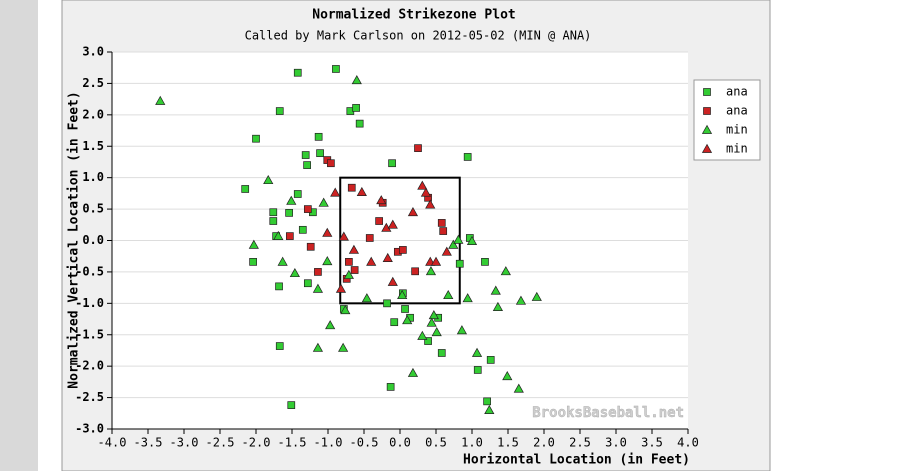 This screenshot has width=900, height=471. What do you see at coordinates (576, 460) in the screenshot?
I see `x-axis-label: Horizontal Location (in Feet)` at bounding box center [576, 460].